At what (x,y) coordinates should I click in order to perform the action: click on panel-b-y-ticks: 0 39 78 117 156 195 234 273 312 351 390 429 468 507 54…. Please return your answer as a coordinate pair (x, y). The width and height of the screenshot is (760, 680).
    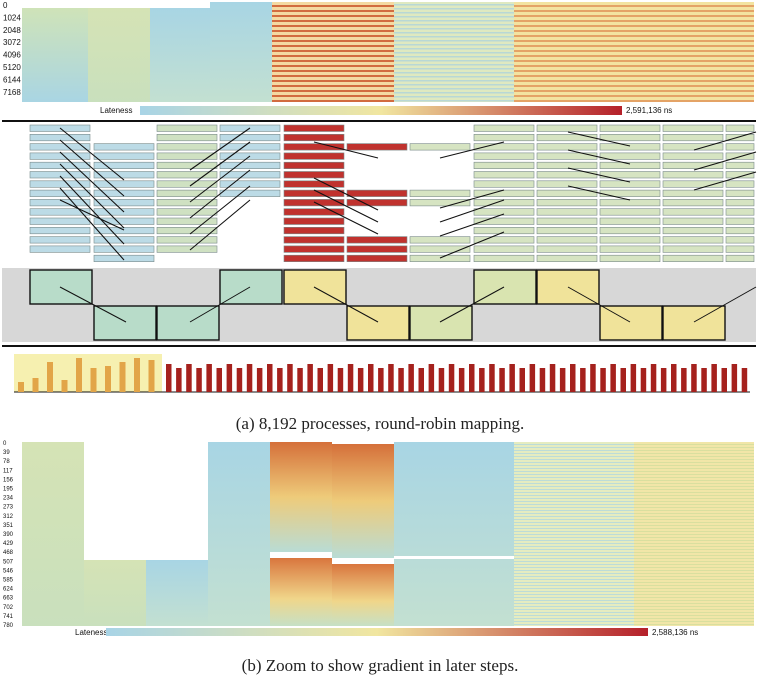
    Looking at the image, I should click on (8, 535).